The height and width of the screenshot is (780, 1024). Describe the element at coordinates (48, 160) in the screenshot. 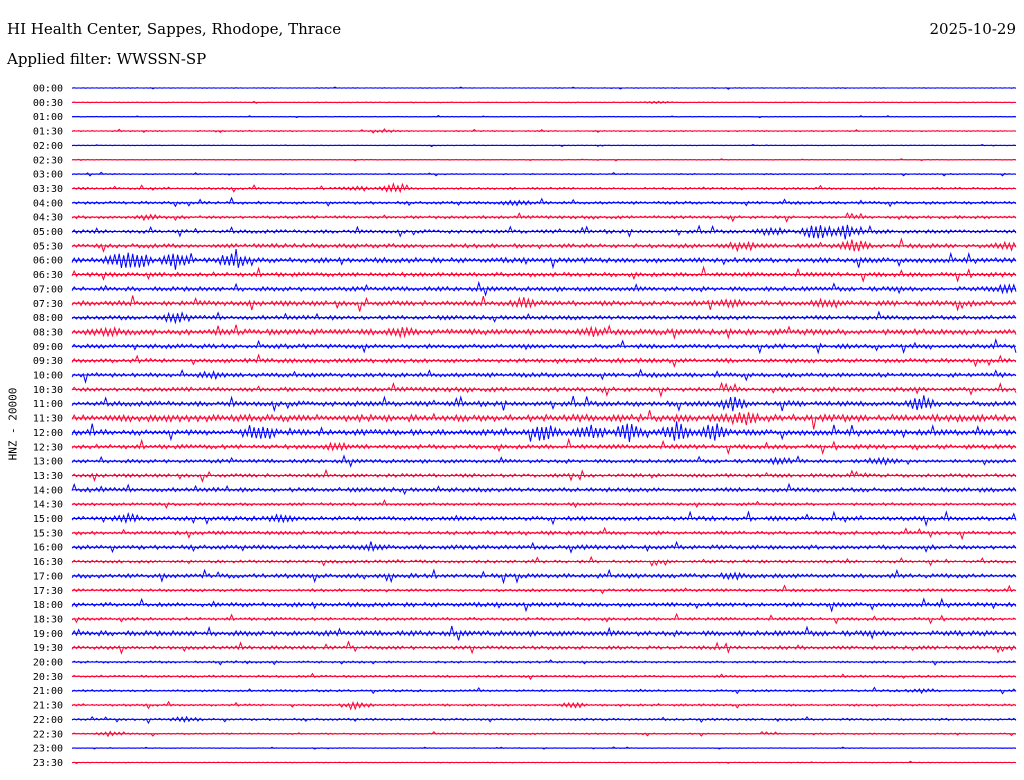

I see `time-tick-label: 02:30` at that location.